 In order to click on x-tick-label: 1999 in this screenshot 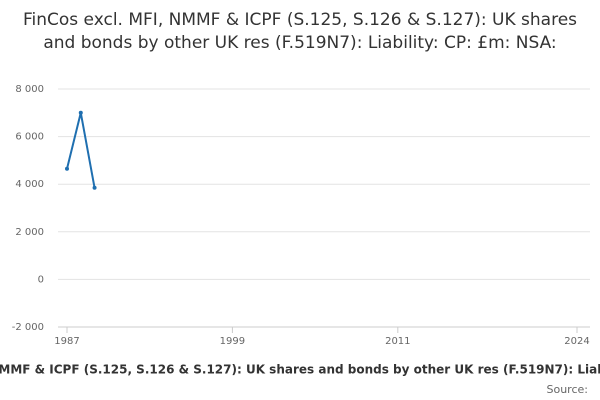, I will do `click(232, 341)`.